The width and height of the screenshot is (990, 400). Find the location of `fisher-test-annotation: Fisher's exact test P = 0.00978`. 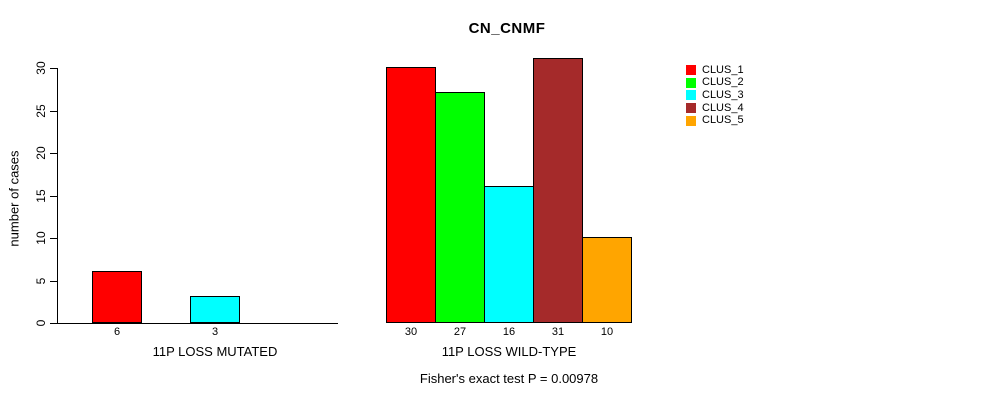

fisher-test-annotation: Fisher's exact test P = 0.00978 is located at coordinates (509, 378).